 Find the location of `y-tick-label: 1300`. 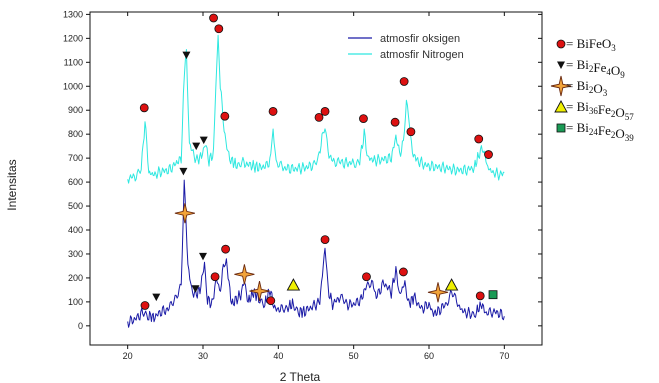

y-tick-label: 1300 is located at coordinates (73, 14).